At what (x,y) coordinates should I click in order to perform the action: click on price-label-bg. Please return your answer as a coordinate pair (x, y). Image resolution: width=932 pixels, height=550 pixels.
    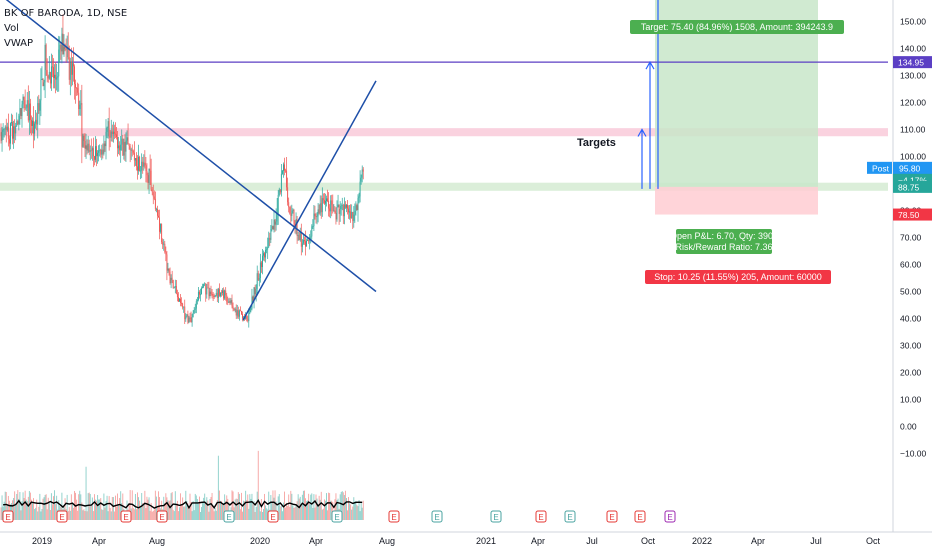
    Looking at the image, I should click on (912, 62).